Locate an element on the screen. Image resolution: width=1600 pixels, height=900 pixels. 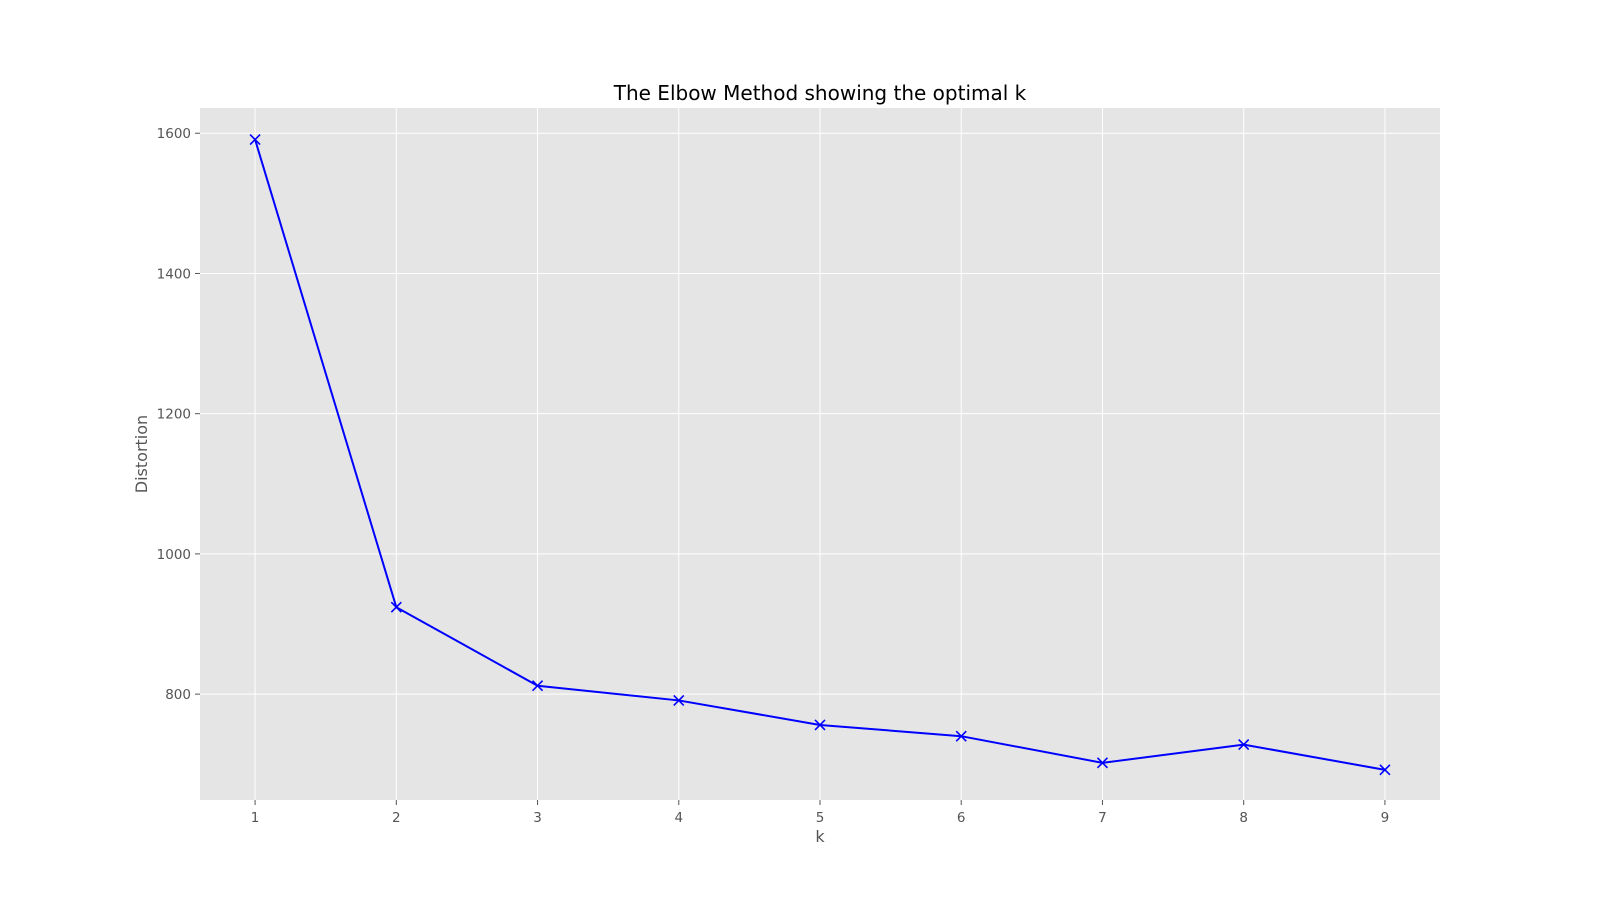
x-axis-label: k is located at coordinates (820, 836).